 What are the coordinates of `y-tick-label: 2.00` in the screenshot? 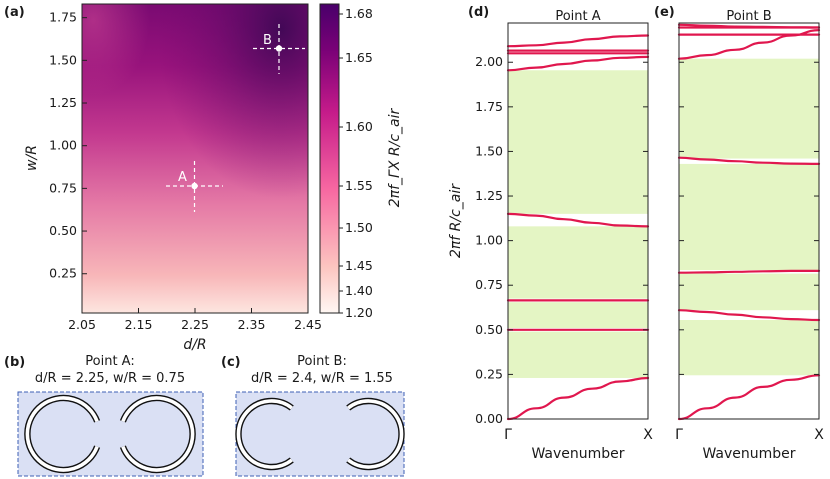 It's located at (489, 61).